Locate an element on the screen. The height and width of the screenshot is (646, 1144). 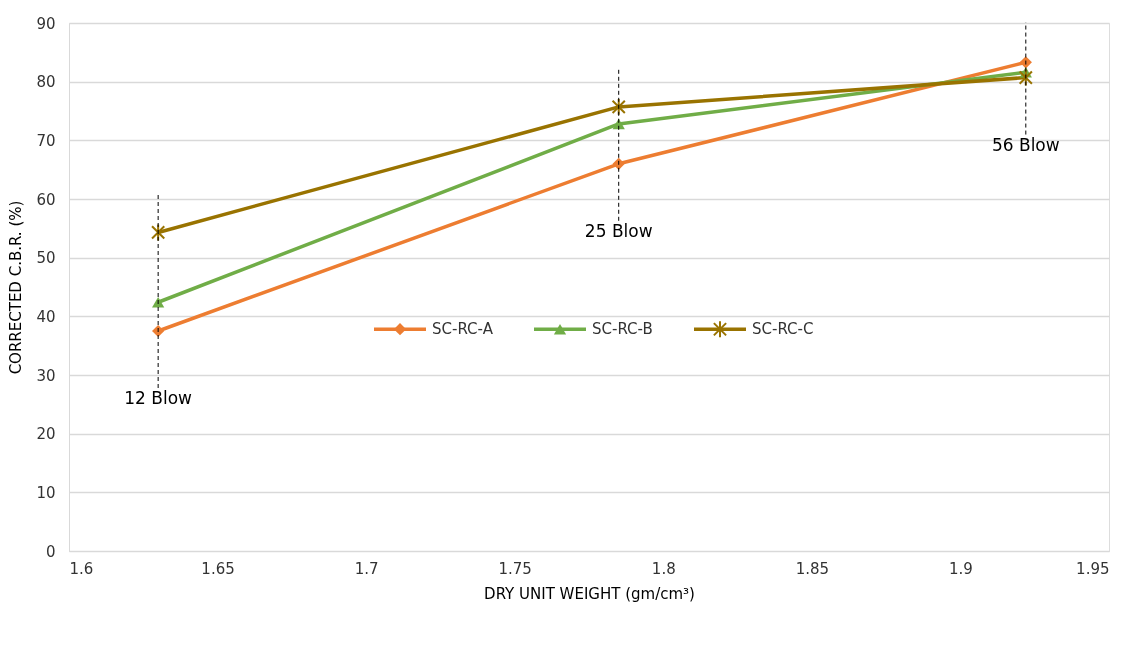
x-tick-label: 1.85 is located at coordinates (812, 568).